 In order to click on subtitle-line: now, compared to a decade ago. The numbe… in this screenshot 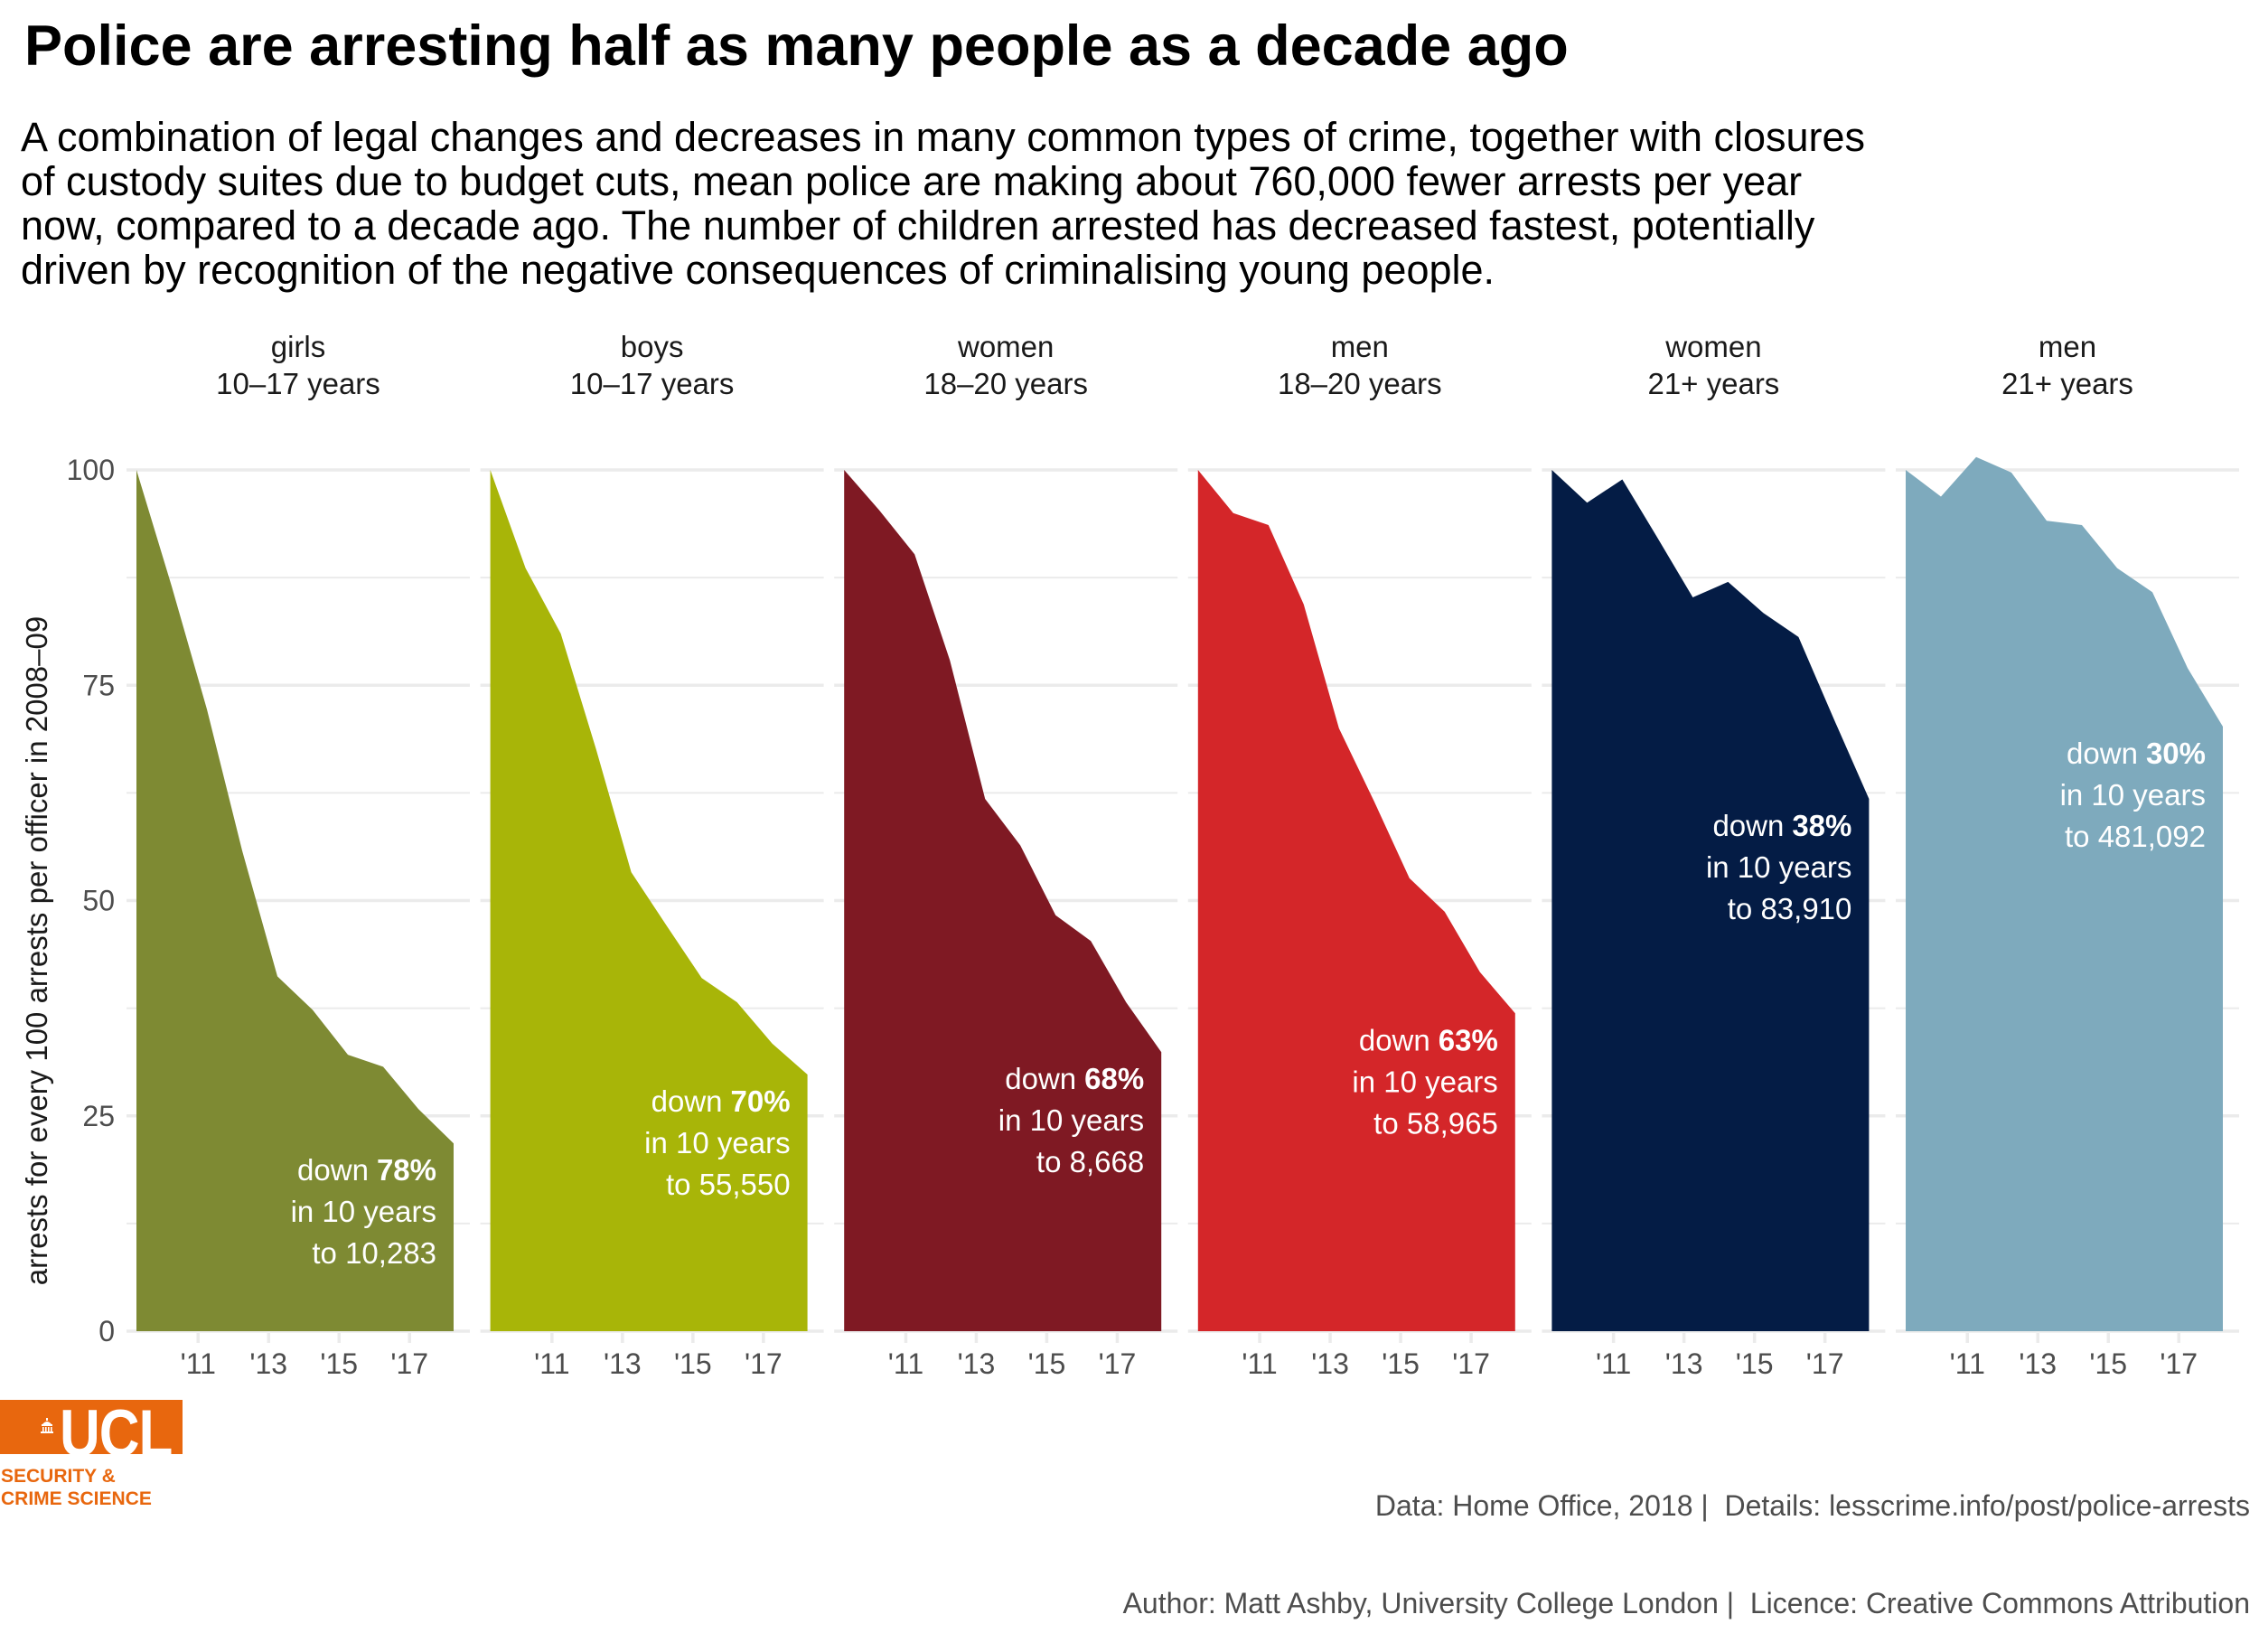, I will do `click(918, 225)`.